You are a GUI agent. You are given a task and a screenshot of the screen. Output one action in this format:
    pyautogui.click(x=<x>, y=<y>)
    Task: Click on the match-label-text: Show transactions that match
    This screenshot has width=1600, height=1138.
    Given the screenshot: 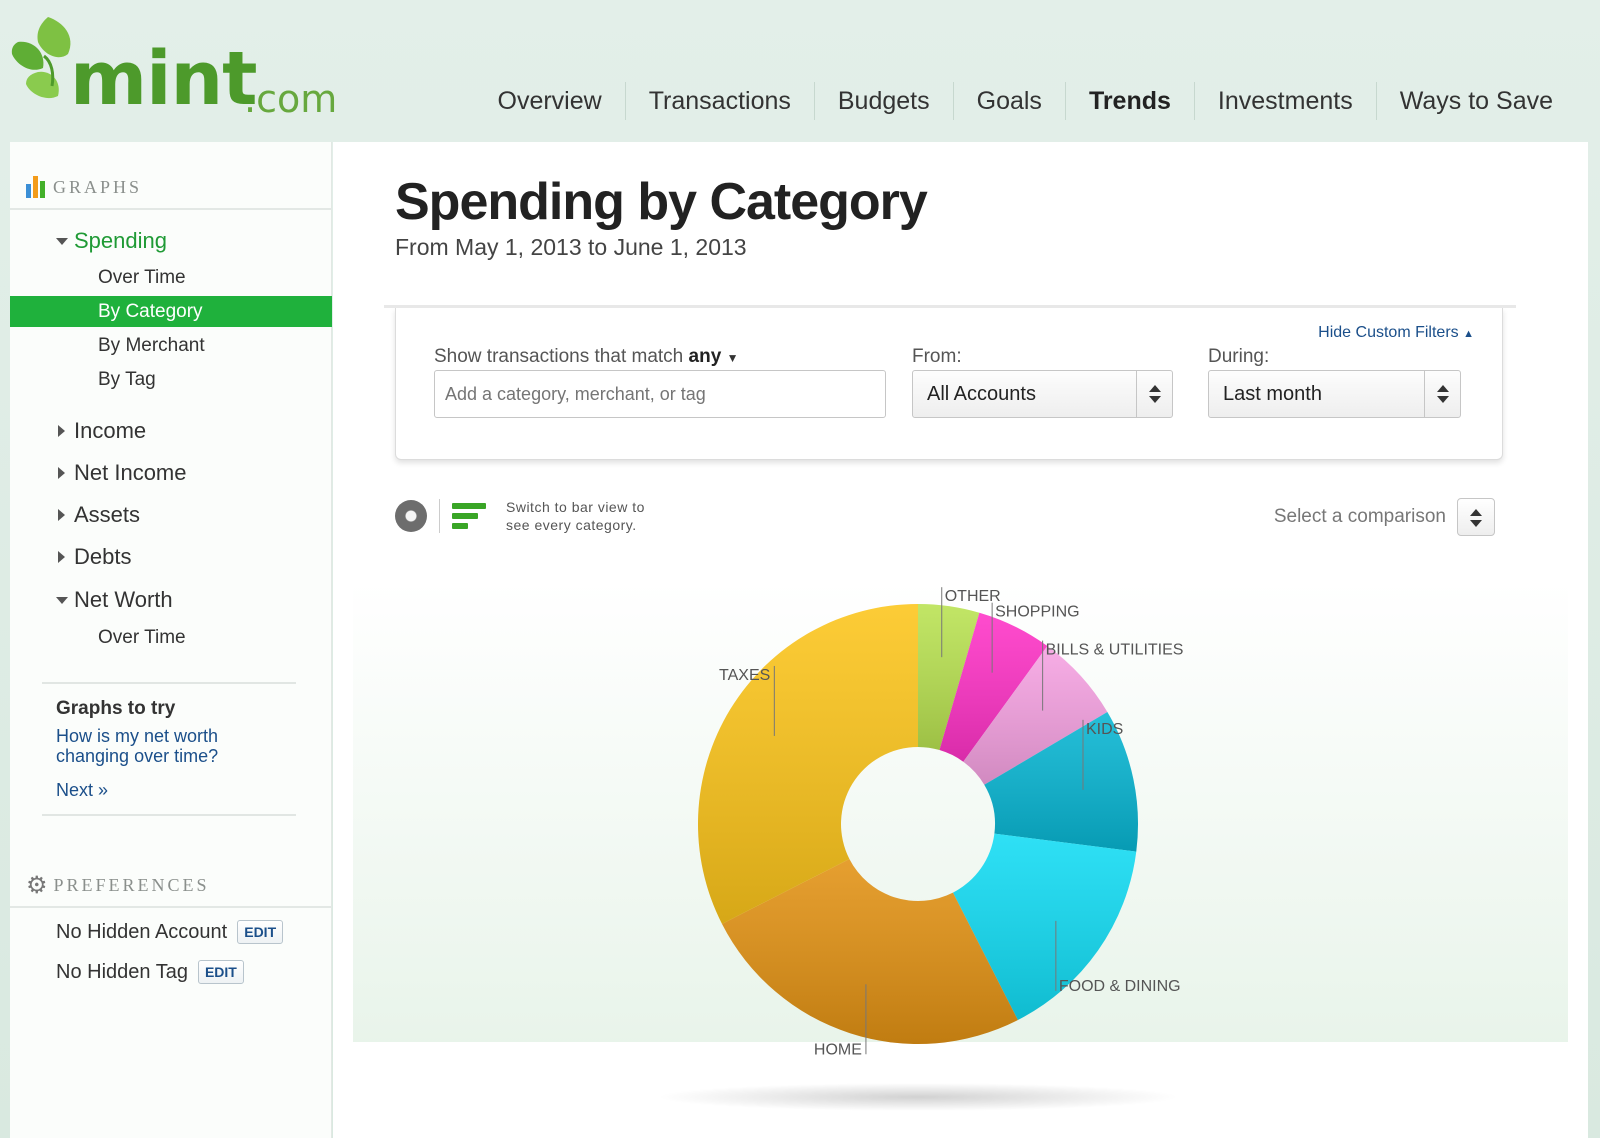 What is the action you would take?
    pyautogui.click(x=559, y=356)
    